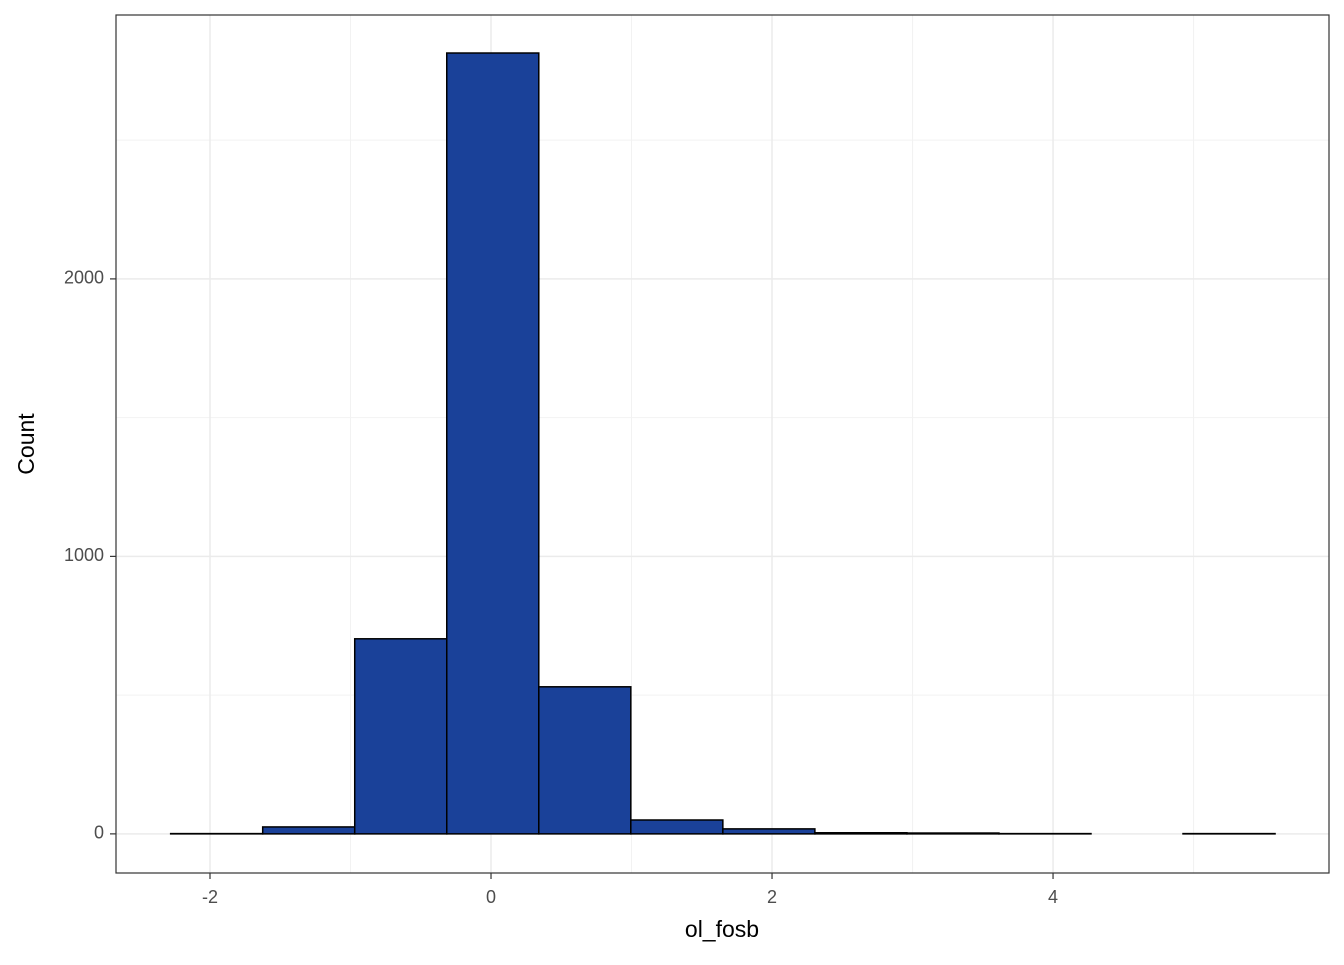 The width and height of the screenshot is (1344, 965). Describe the element at coordinates (1053, 897) in the screenshot. I see `x-tick-label: 4` at that location.